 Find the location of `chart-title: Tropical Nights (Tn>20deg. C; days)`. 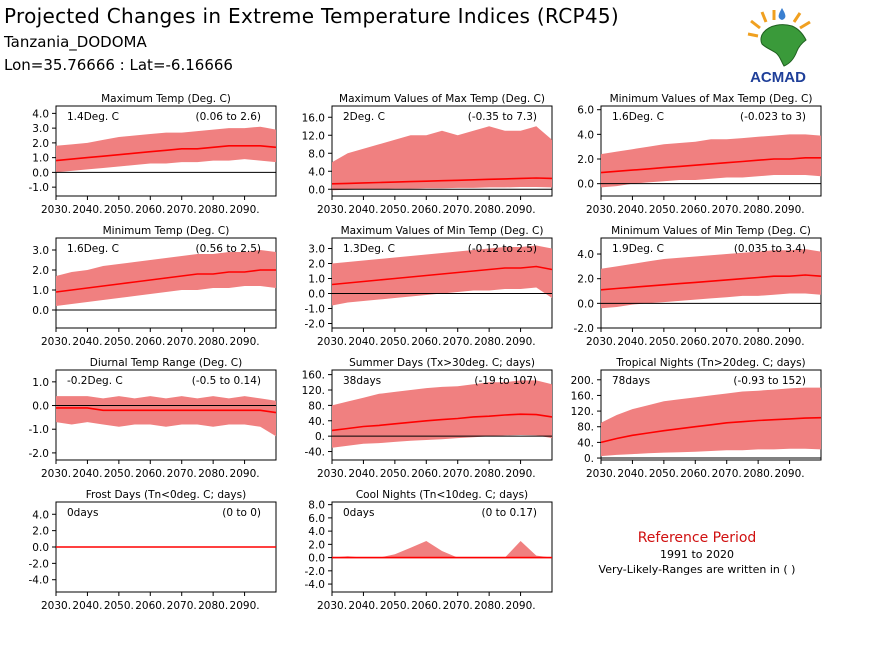

chart-title: Tropical Nights (Tn>20deg. C; days) is located at coordinates (710, 363).